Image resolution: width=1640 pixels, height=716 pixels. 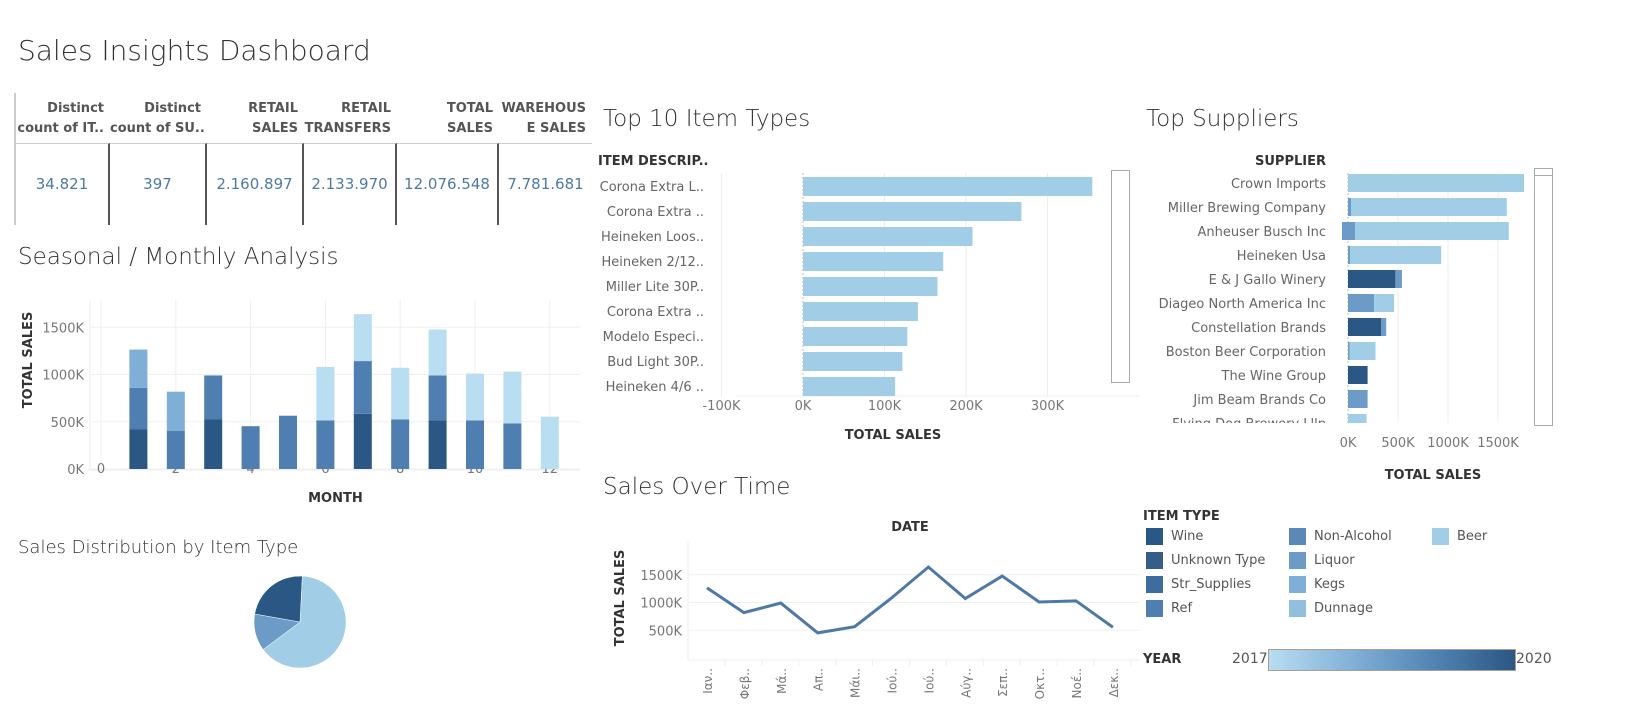 What do you see at coordinates (697, 487) in the screenshot?
I see `overtime-title: Sales Over Time` at bounding box center [697, 487].